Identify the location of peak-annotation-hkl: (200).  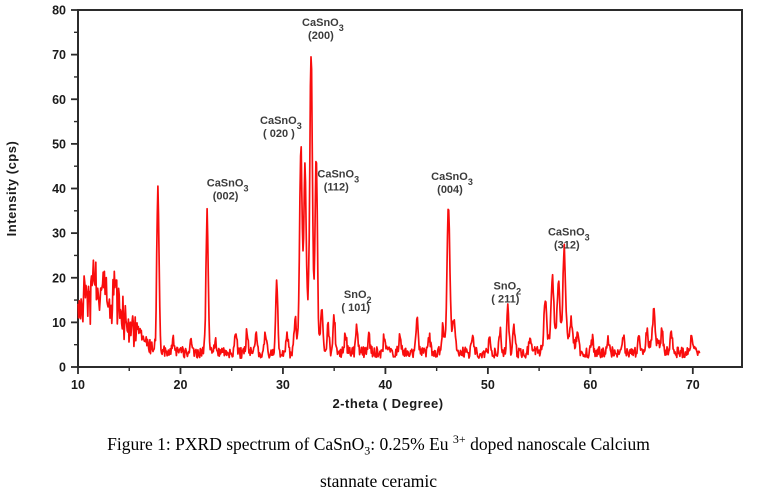
(321, 36).